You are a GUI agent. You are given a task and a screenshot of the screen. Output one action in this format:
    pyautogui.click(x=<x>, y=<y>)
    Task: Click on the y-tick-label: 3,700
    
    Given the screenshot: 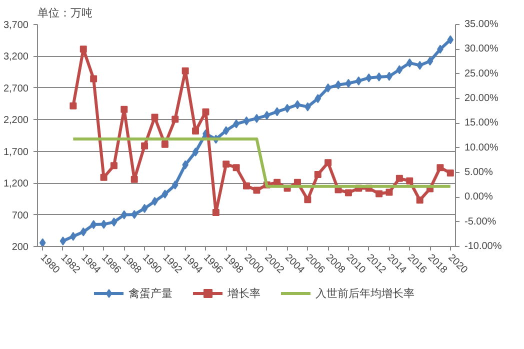 What is the action you would take?
    pyautogui.click(x=16, y=25)
    